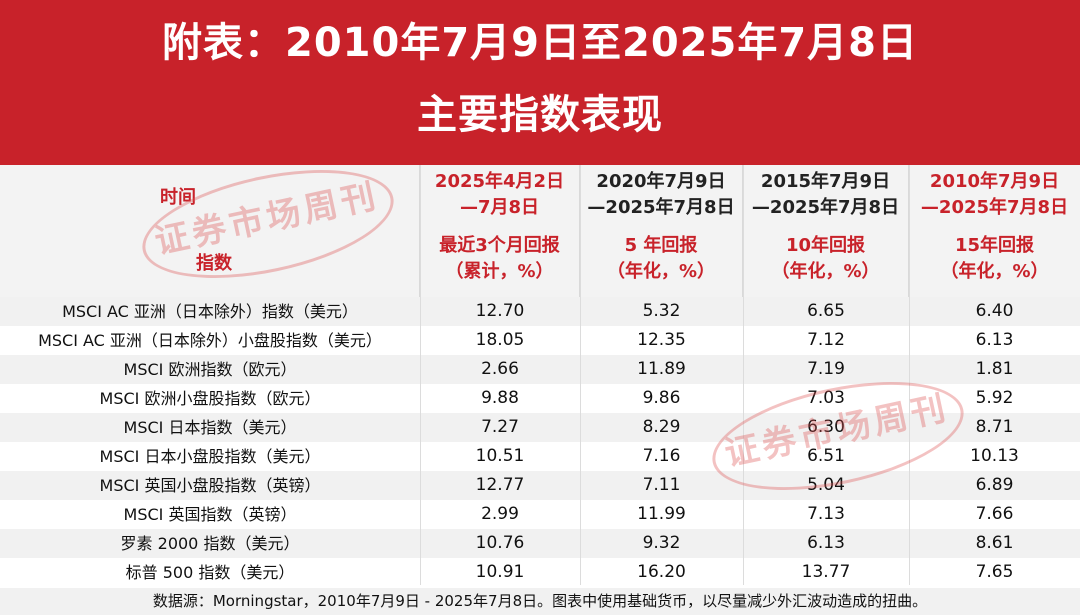 This screenshot has height=615, width=1080. I want to click on value-10y: 7.12, so click(826, 340).